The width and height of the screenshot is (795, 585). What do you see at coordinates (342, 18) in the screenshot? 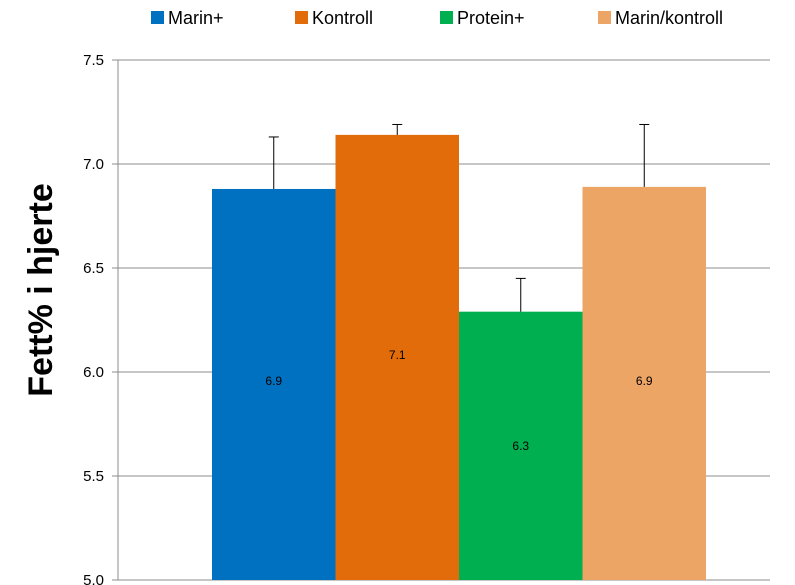
I see `legend-label: Kontroll` at bounding box center [342, 18].